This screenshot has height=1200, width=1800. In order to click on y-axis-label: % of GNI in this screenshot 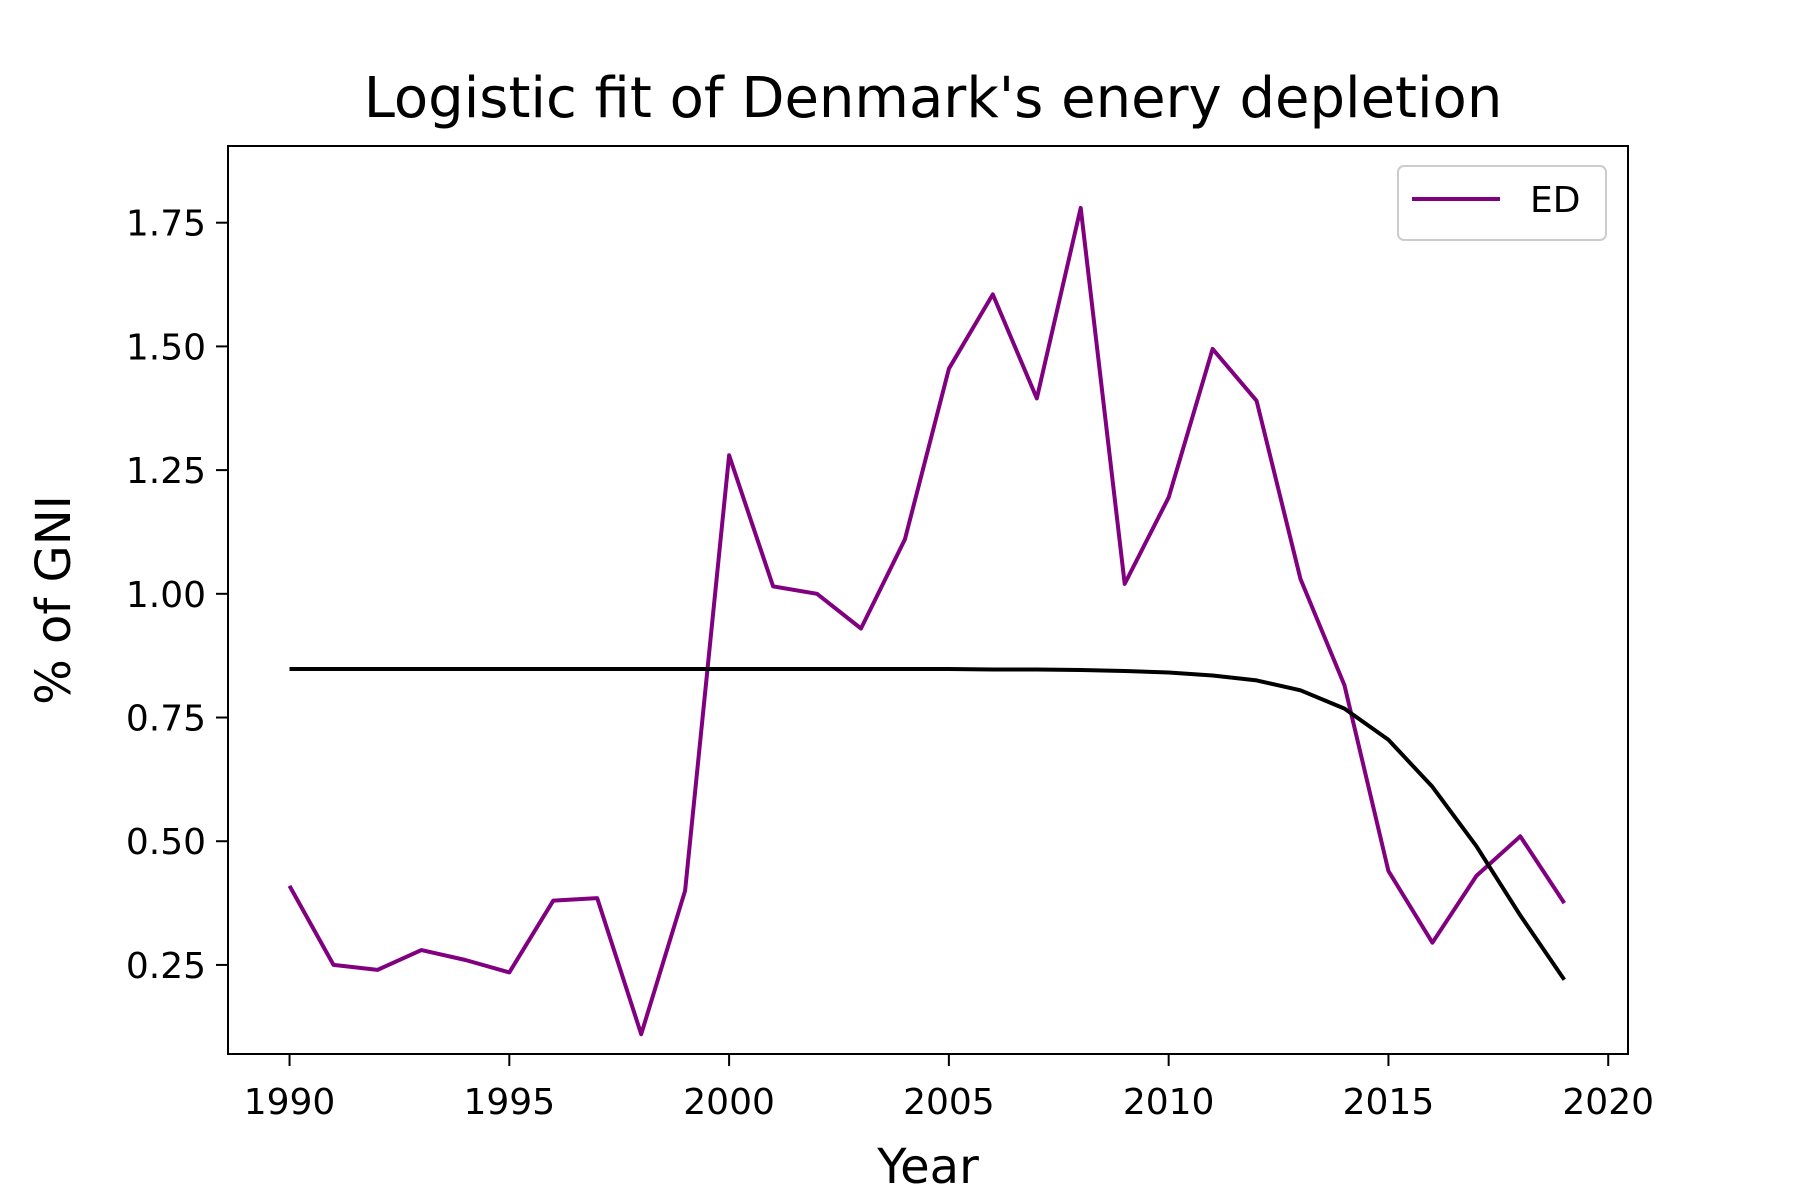, I will do `click(54, 600)`.